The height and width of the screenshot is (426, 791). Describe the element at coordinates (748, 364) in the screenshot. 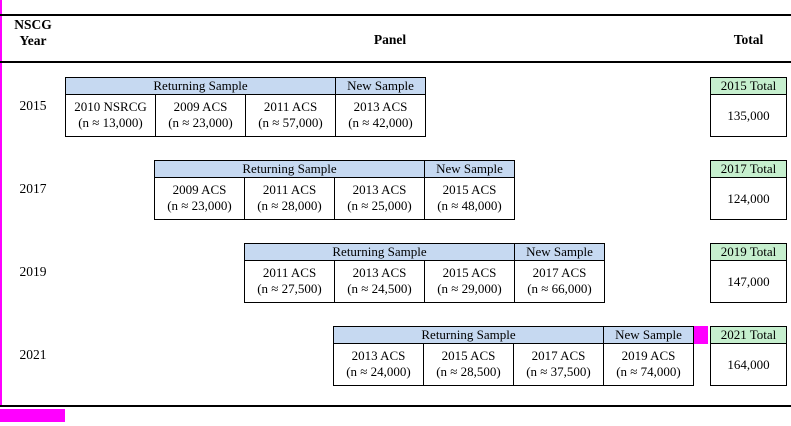

I see `total-box-value: 164,000` at that location.